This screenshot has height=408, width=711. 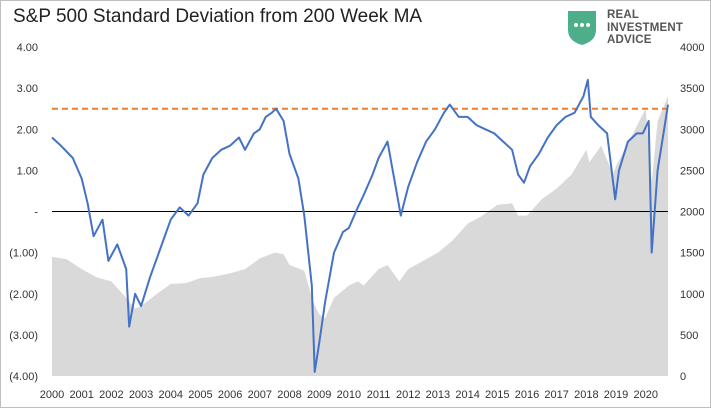 I want to click on left-axis-tick-label: 3.00, so click(x=27, y=89).